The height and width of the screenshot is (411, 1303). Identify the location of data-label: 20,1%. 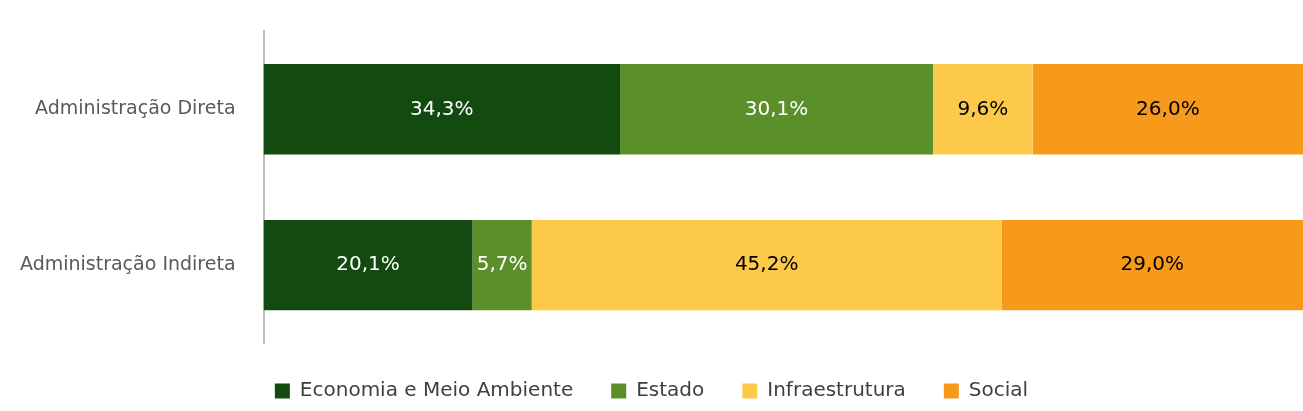
(368, 263).